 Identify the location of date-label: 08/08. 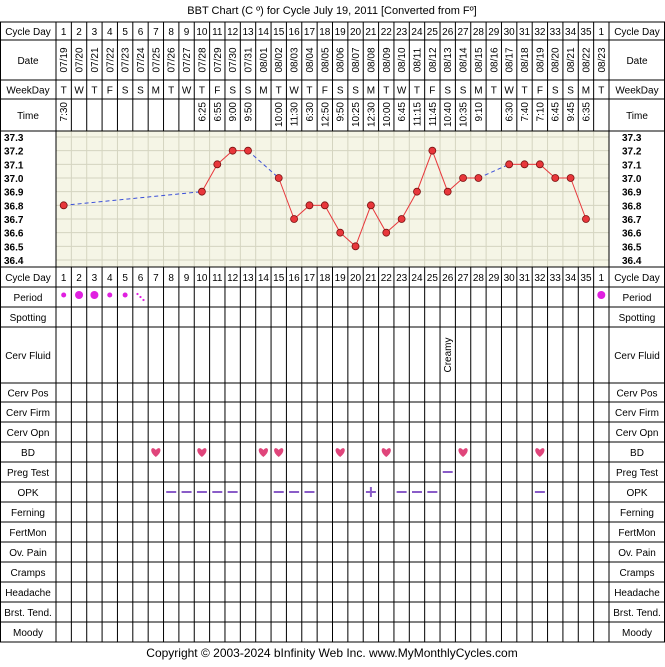
(371, 59).